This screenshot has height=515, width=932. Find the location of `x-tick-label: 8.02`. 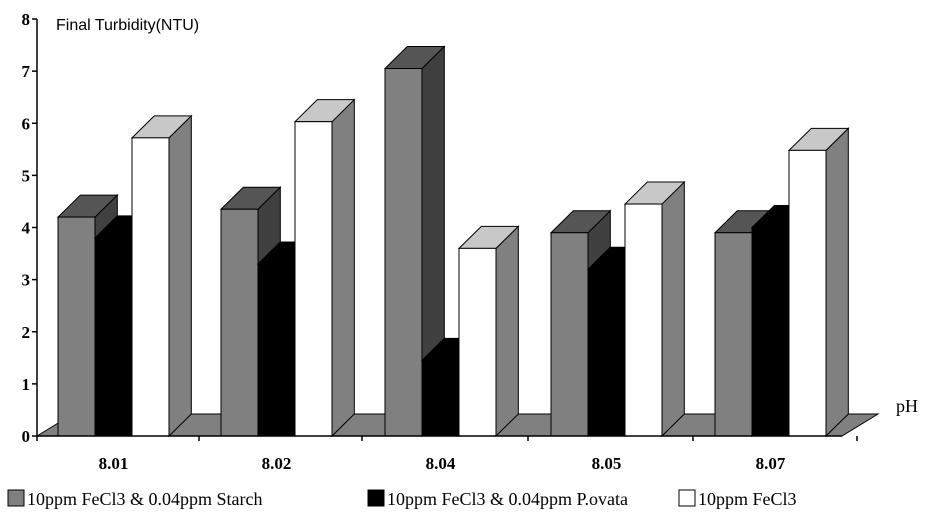

x-tick-label: 8.02 is located at coordinates (277, 463).